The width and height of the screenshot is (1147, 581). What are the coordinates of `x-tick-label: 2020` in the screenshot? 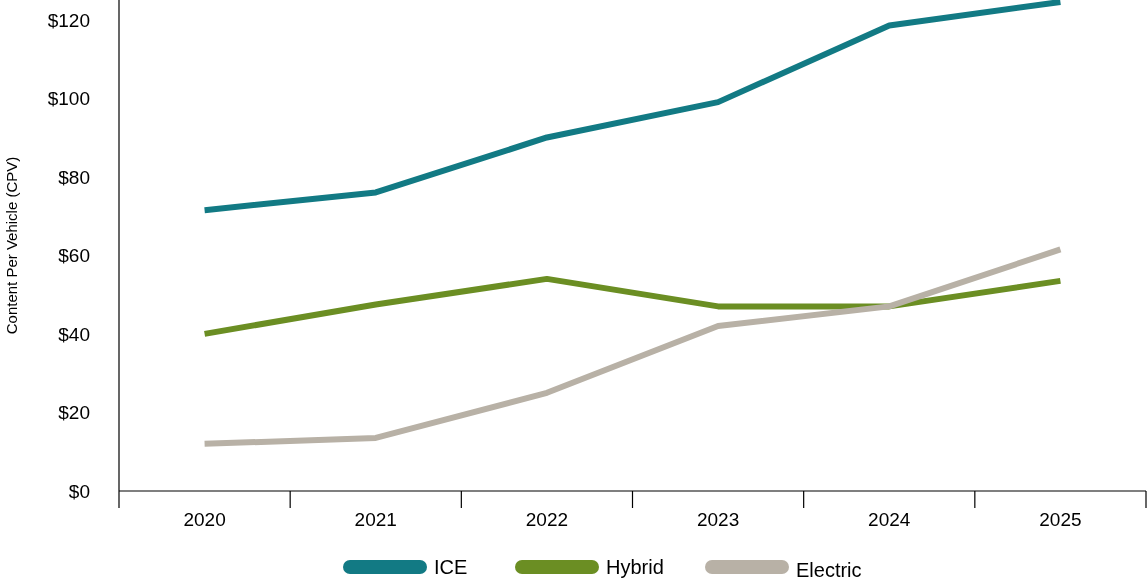 It's located at (204, 519).